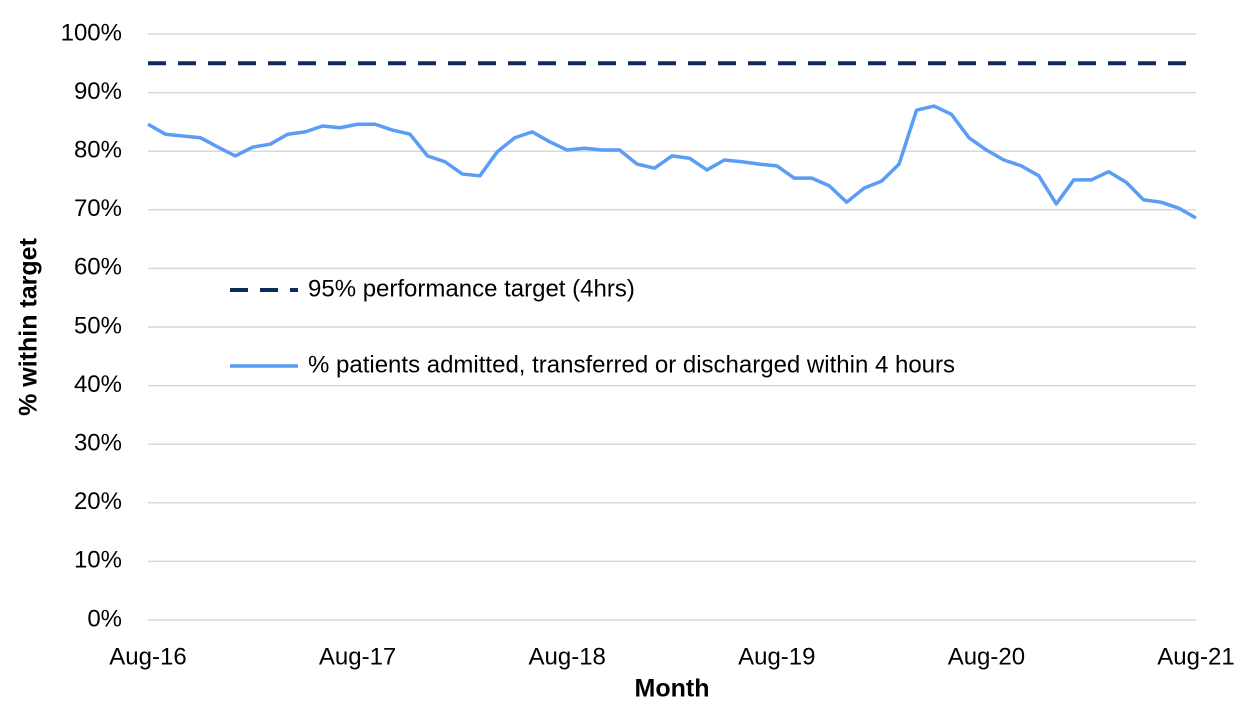  Describe the element at coordinates (104, 618) in the screenshot. I see `y-tick-label: 0%` at that location.